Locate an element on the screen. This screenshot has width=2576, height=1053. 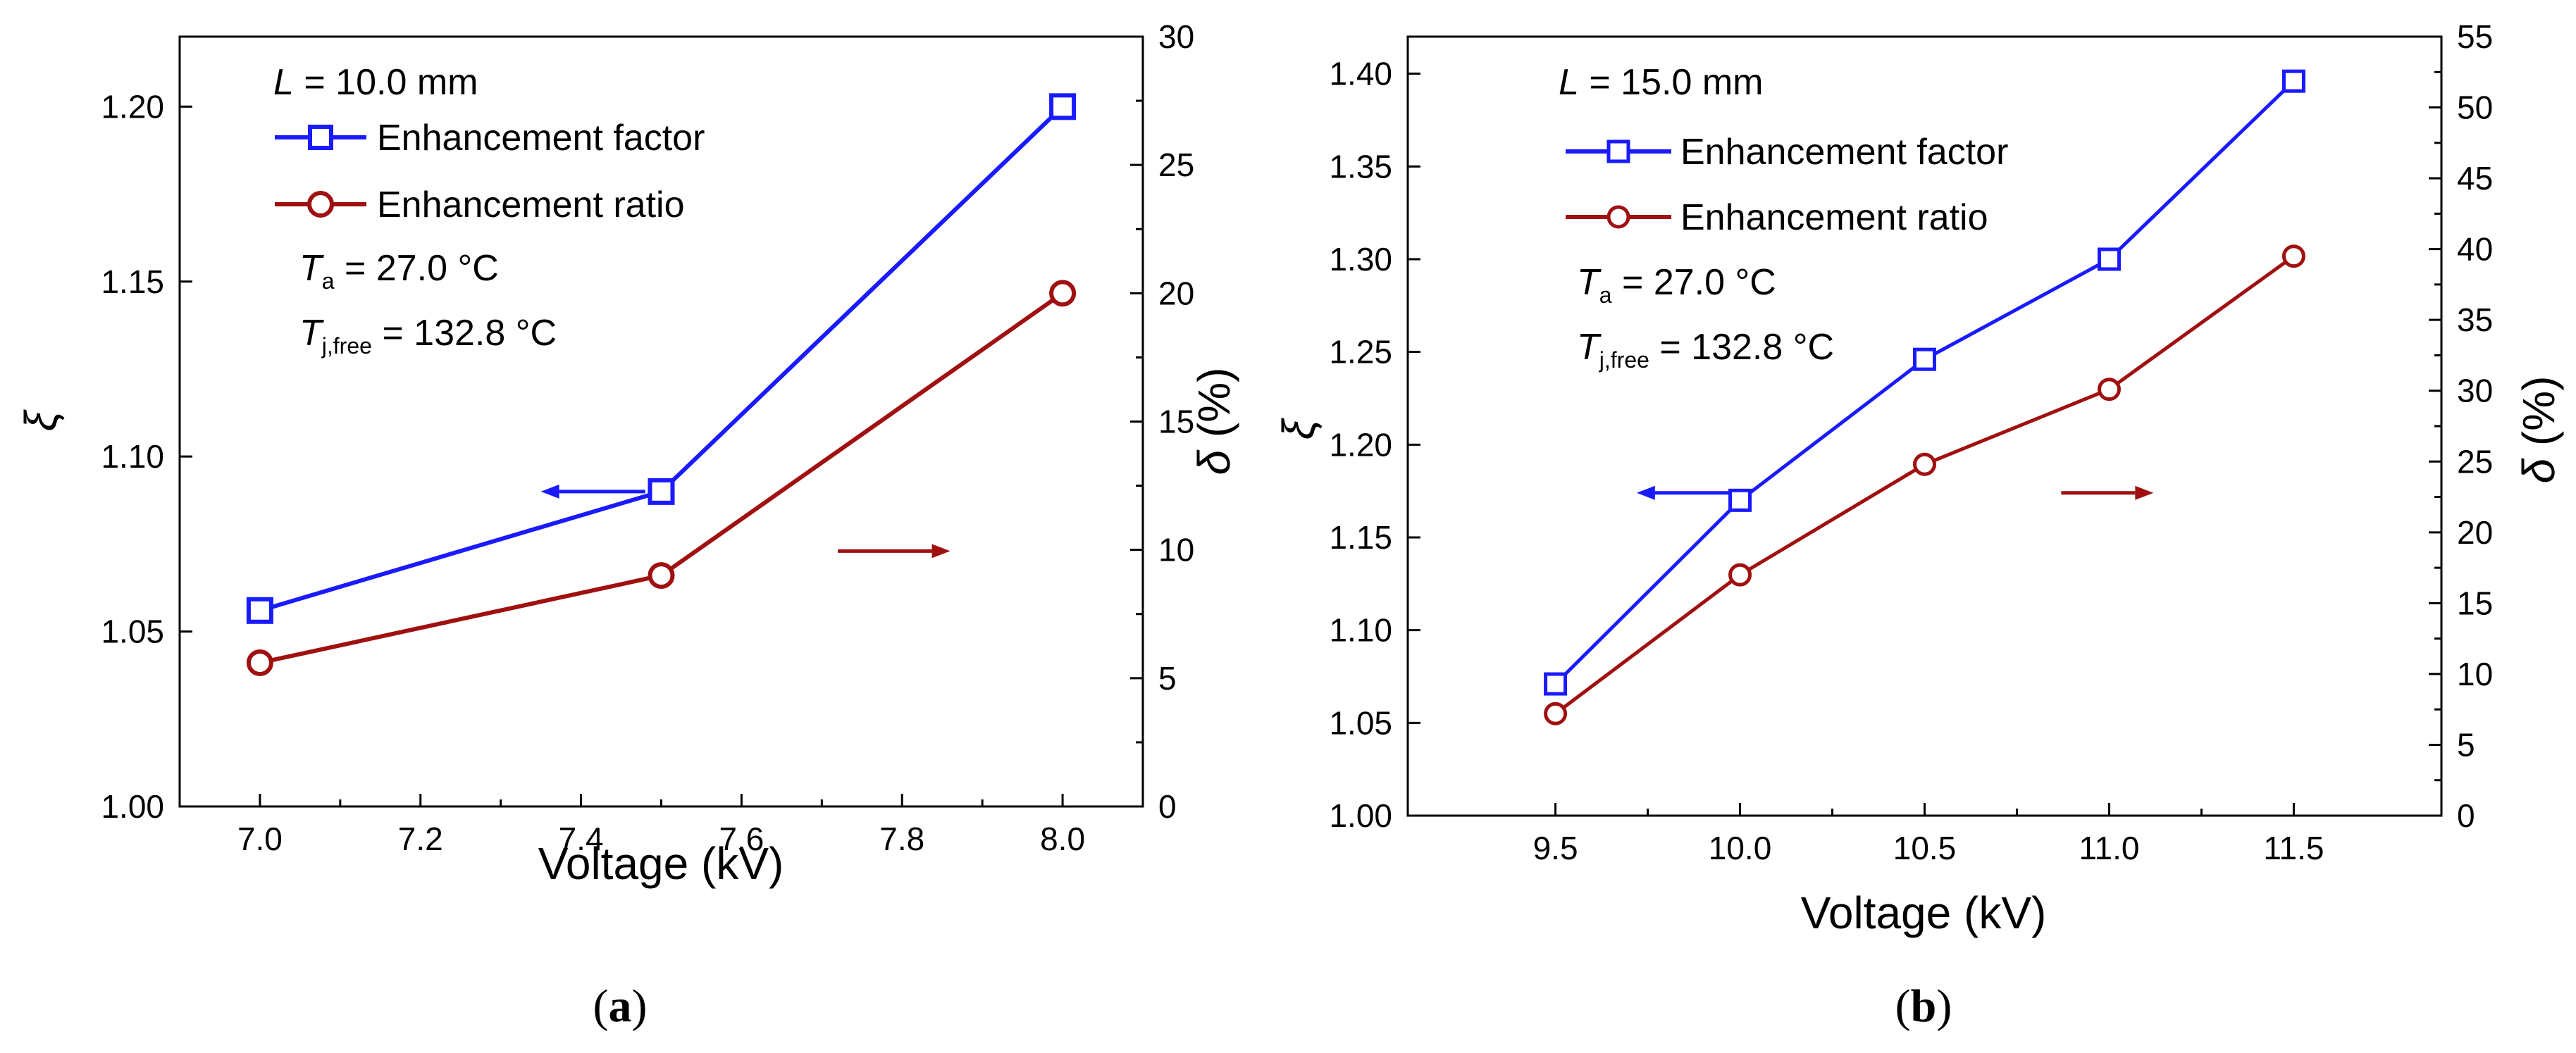
annotation-length-b: L = 15.0 mm is located at coordinates (1661, 83).